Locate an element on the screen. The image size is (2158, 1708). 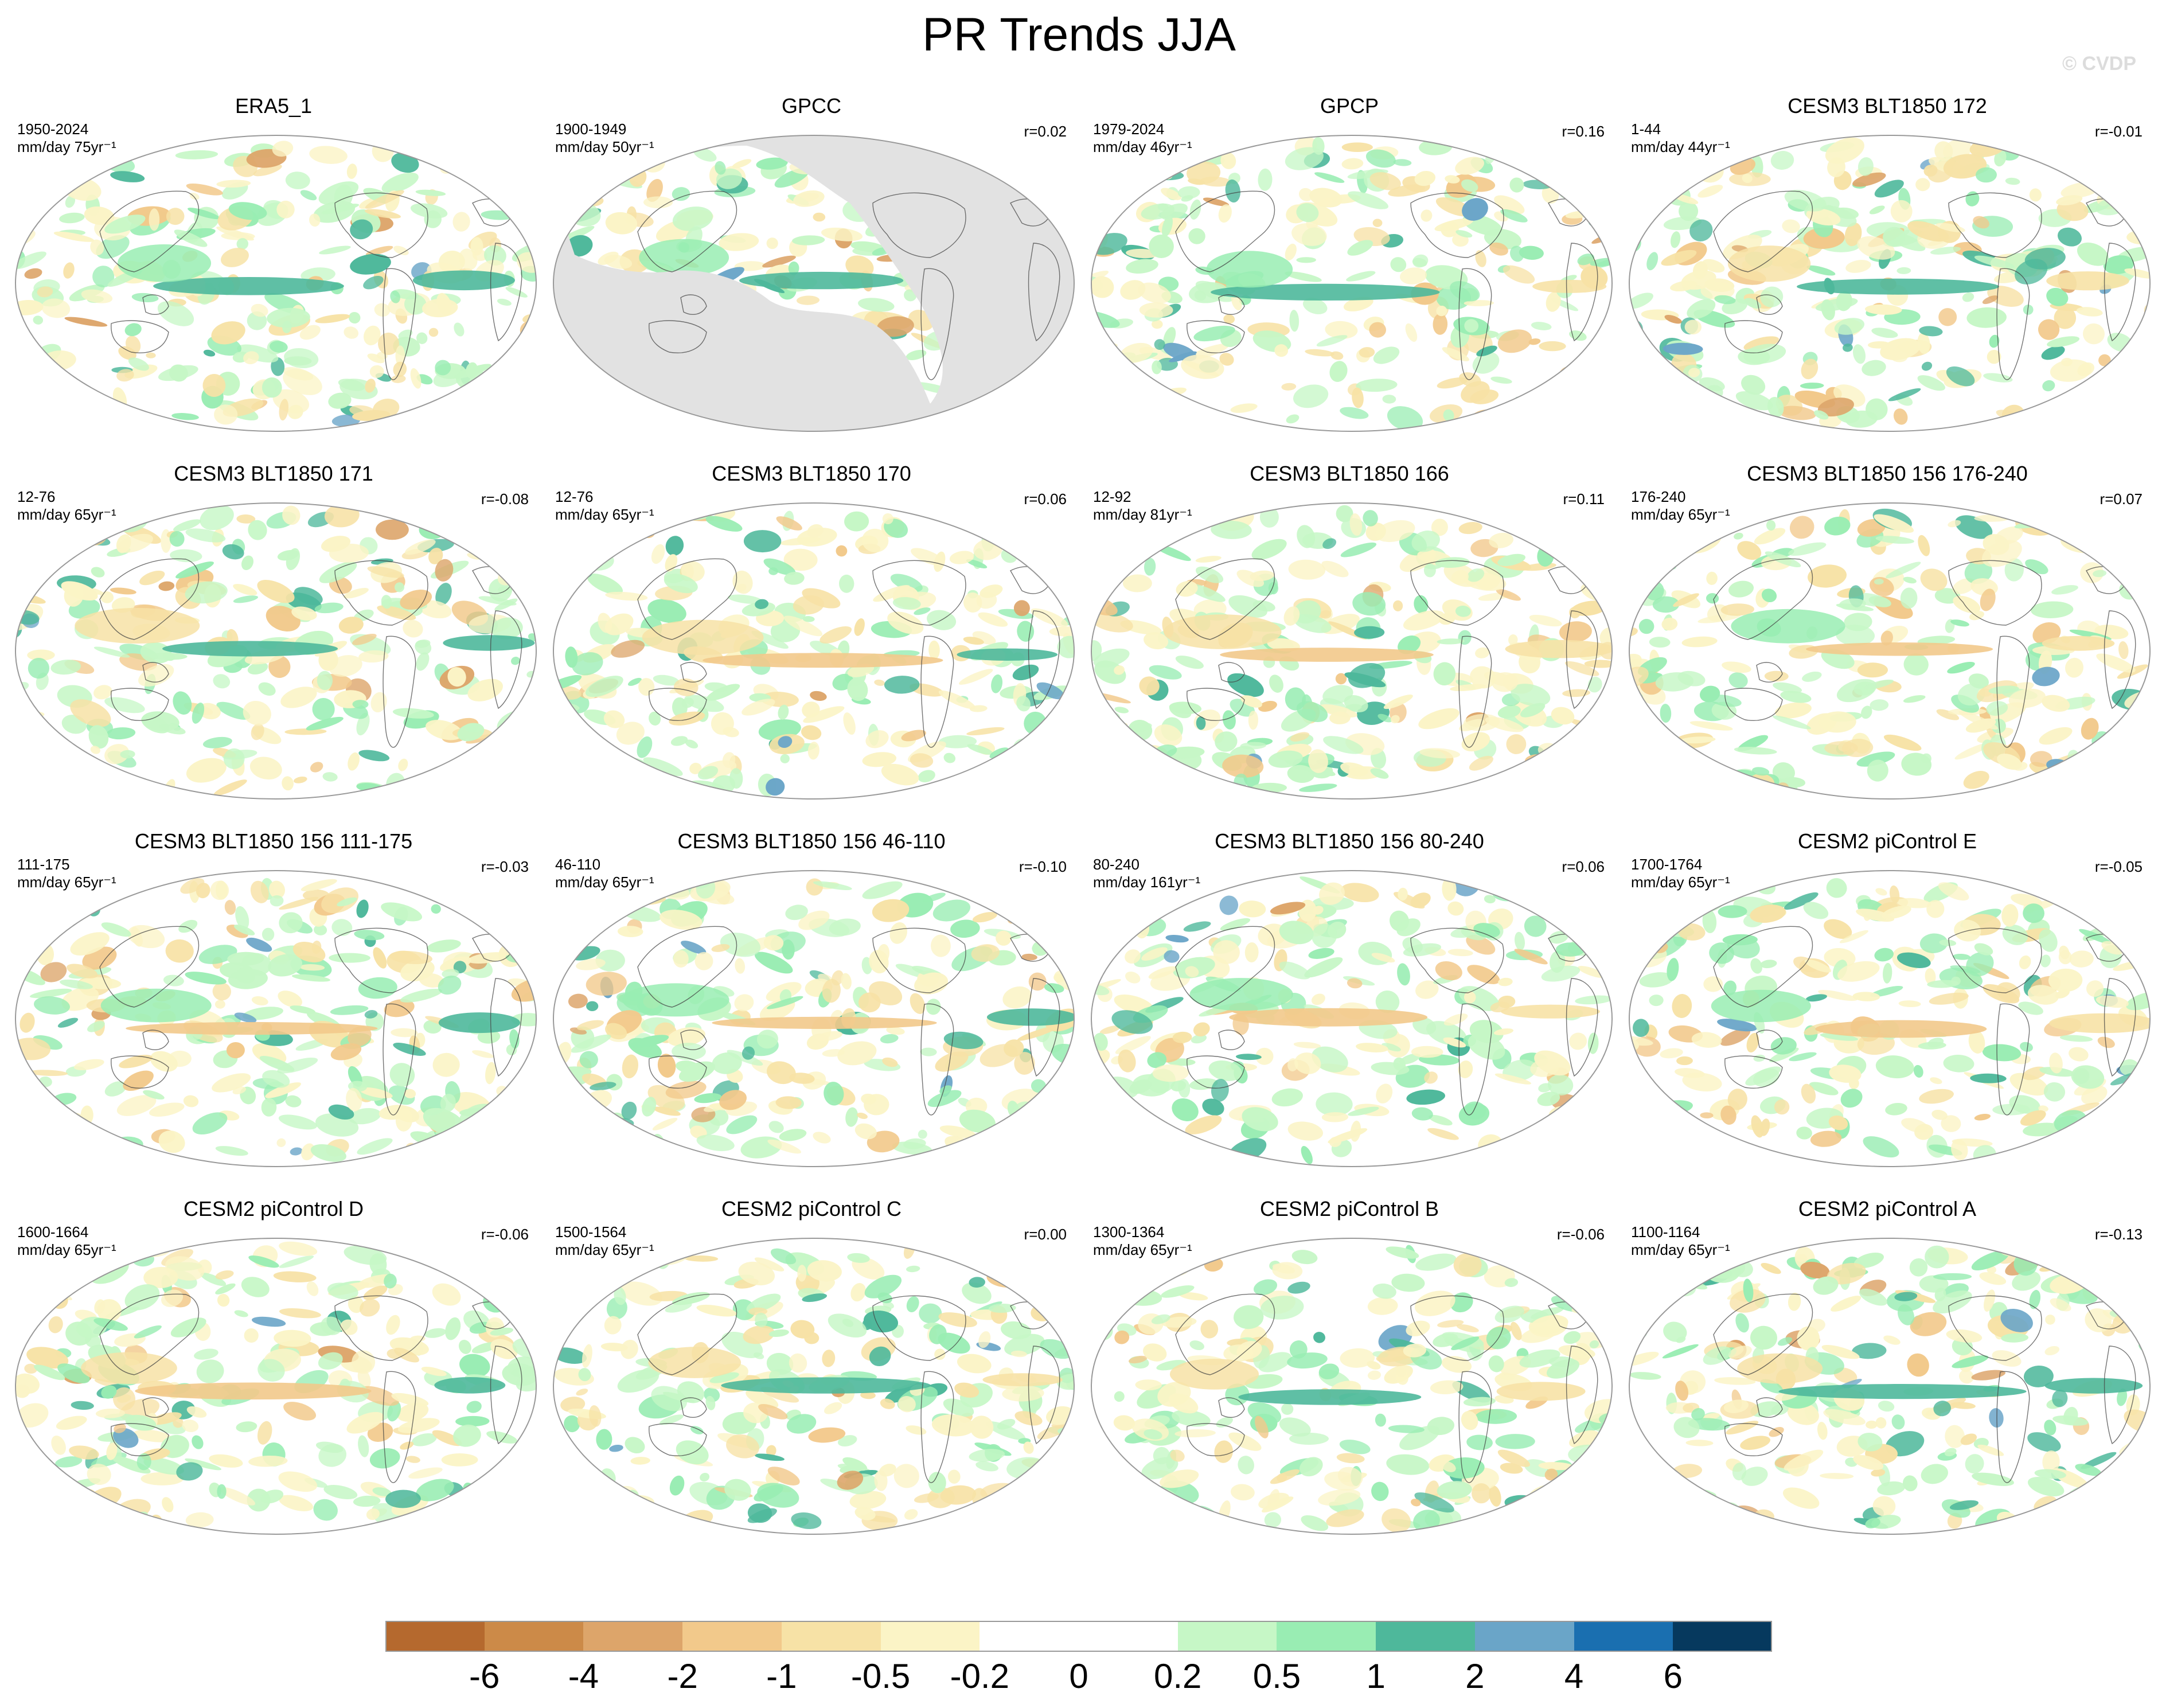
panel-period: 1700-1764 is located at coordinates (1667, 864).